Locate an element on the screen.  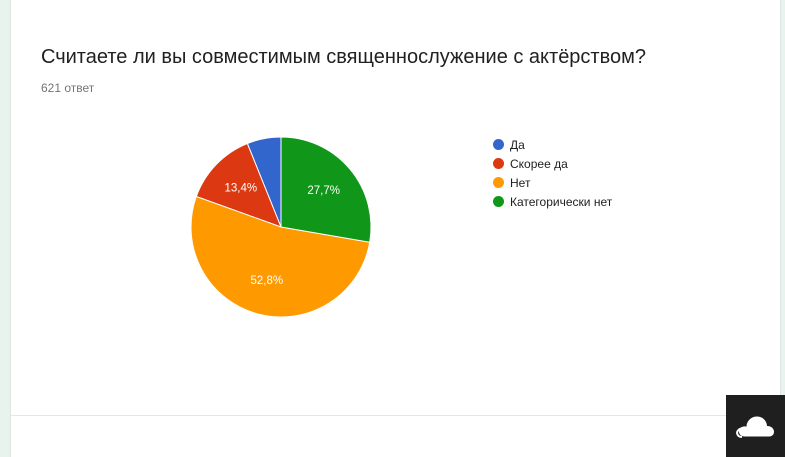
legend-item: Категорически нет is located at coordinates (552, 201).